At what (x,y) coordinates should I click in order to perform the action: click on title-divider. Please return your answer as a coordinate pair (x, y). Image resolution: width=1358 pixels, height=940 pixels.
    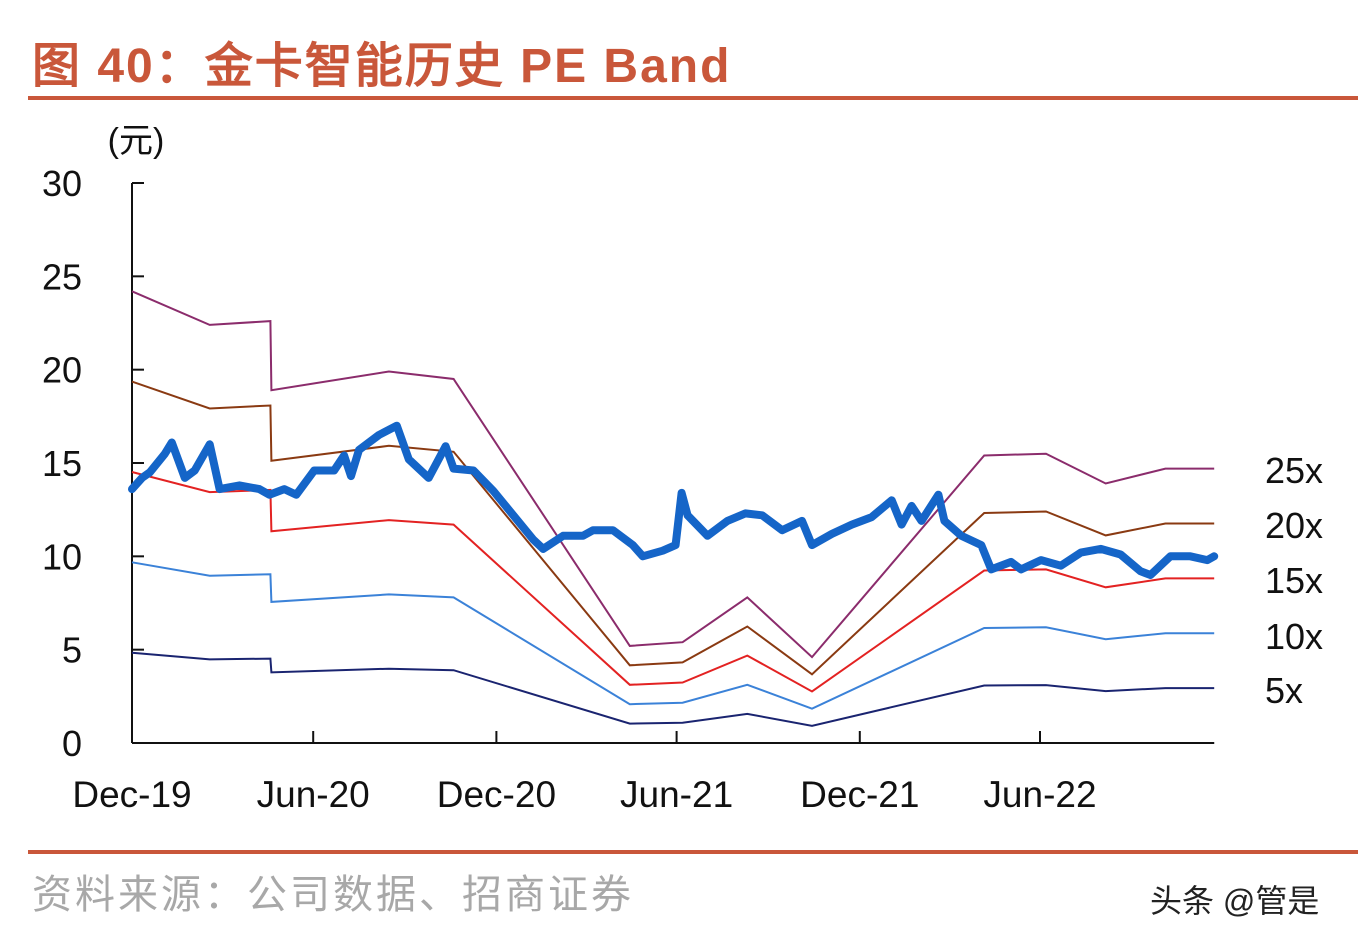
    Looking at the image, I should click on (693, 98).